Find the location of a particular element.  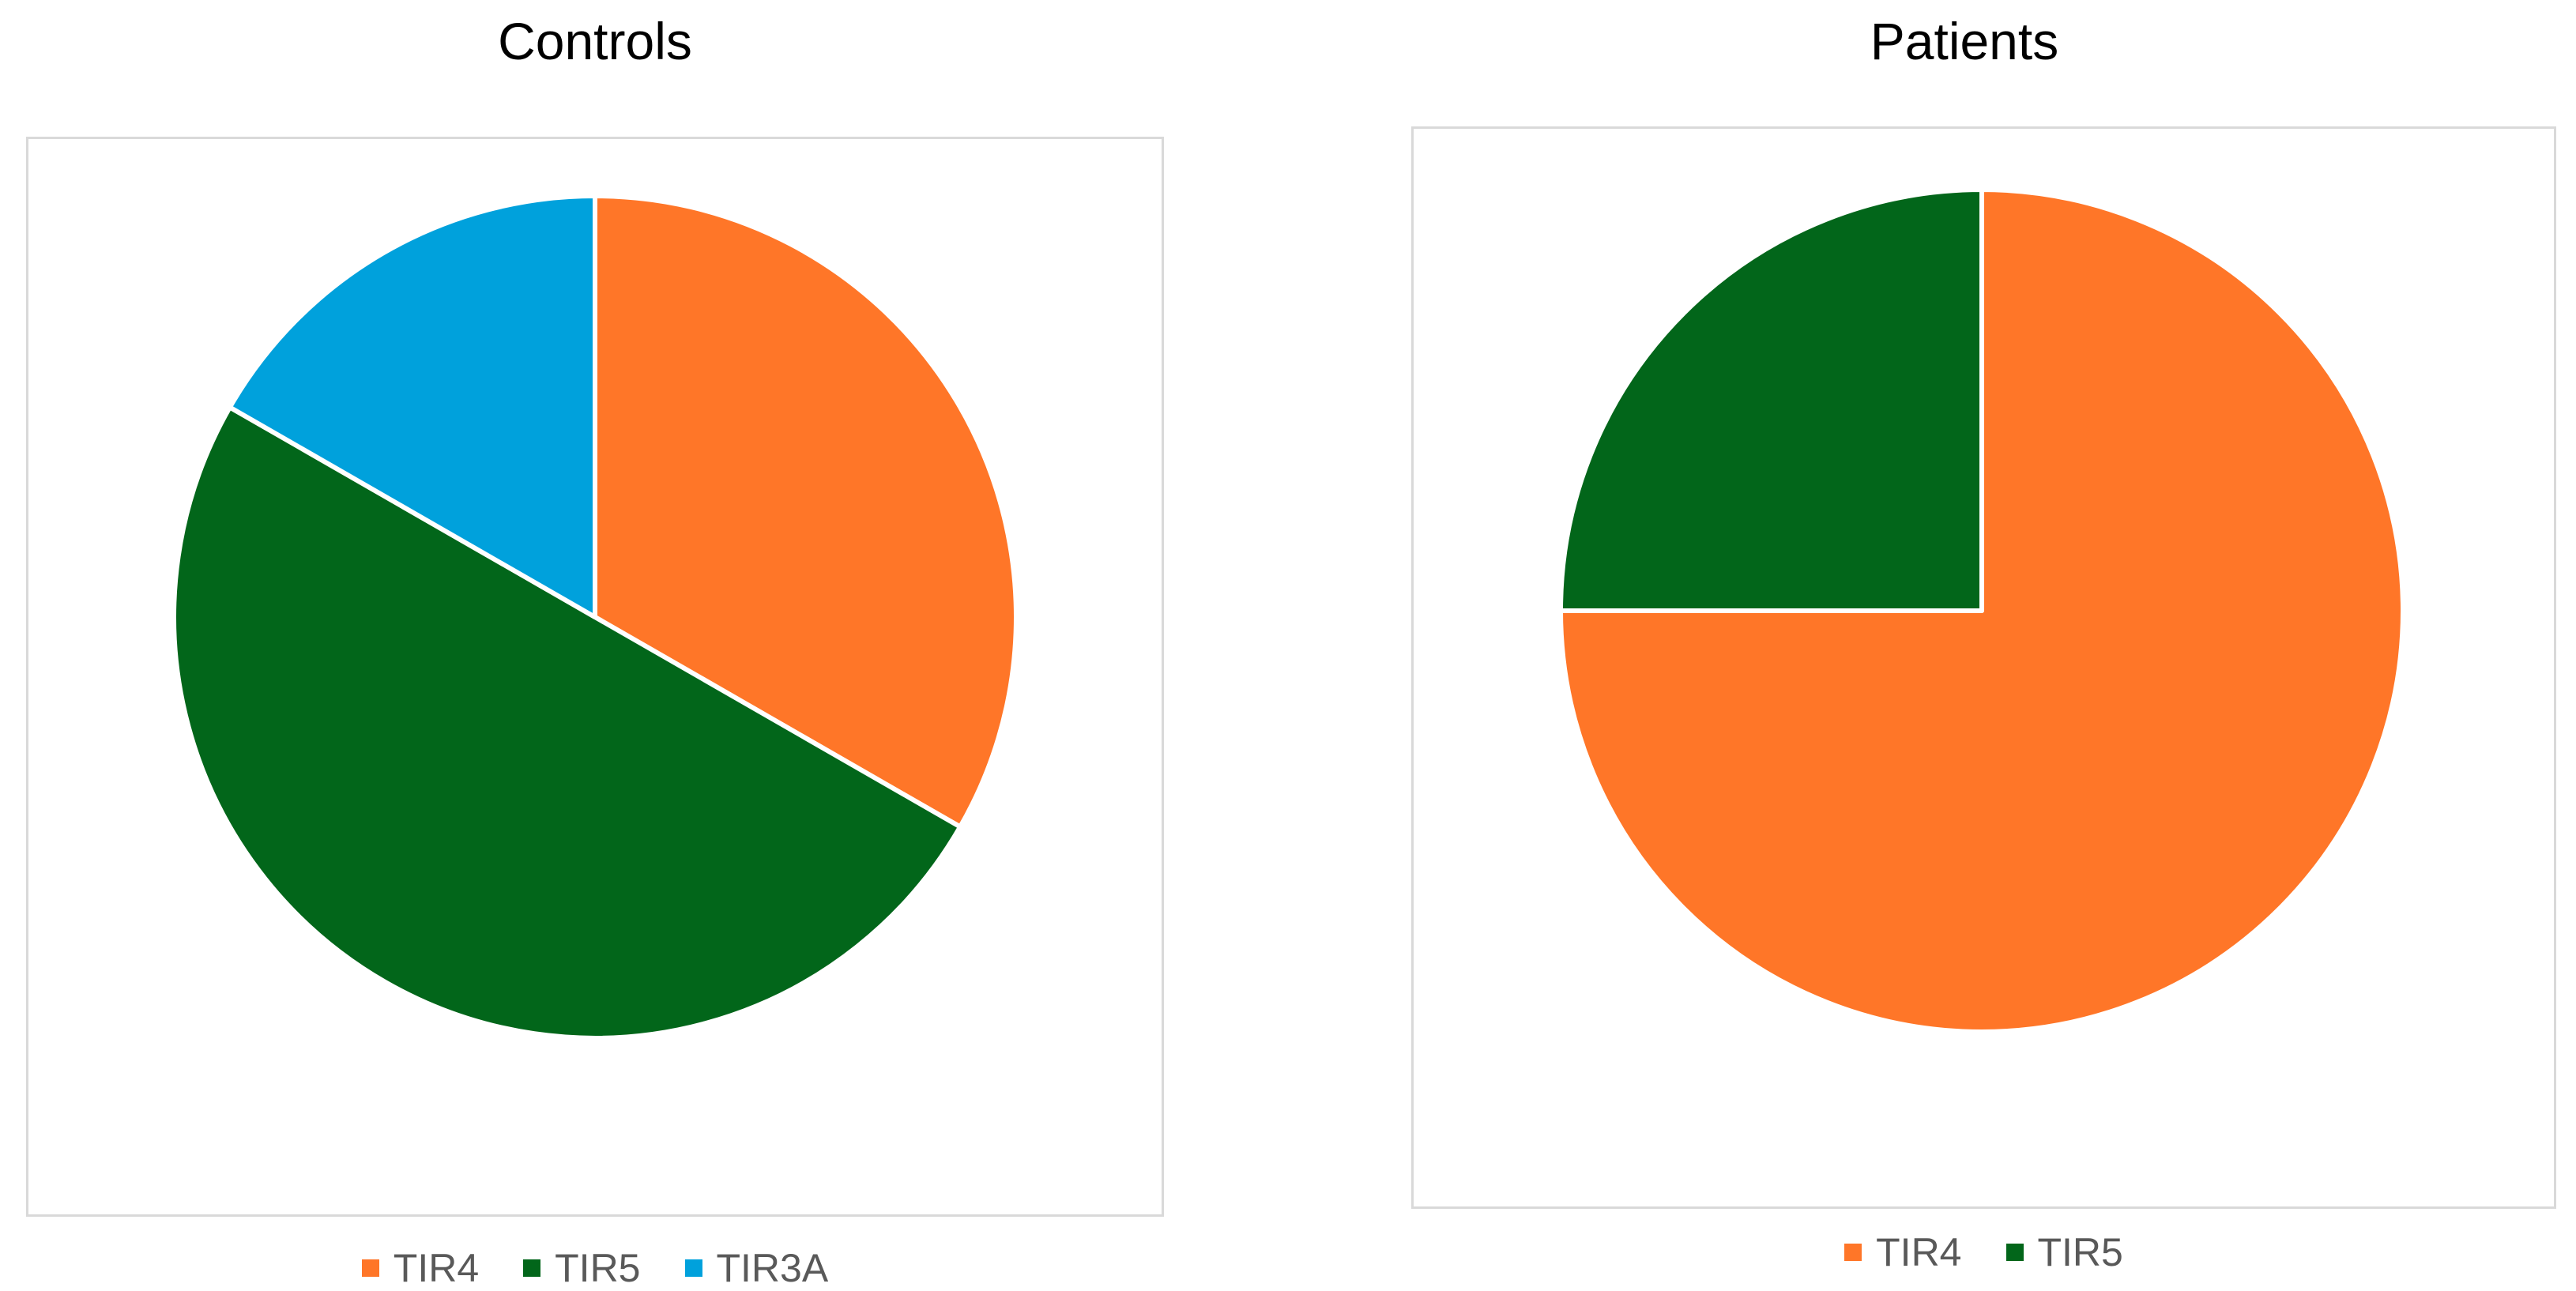

legend-item-tir3a: TIR3A is located at coordinates (756, 1268).